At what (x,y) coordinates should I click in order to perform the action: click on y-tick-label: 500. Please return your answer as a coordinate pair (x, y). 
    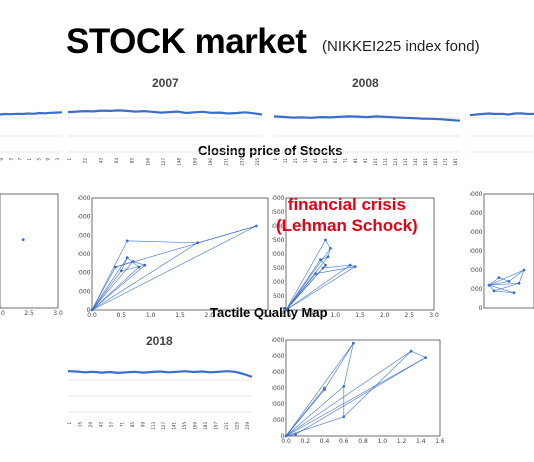
    Looking at the image, I should click on (279, 296).